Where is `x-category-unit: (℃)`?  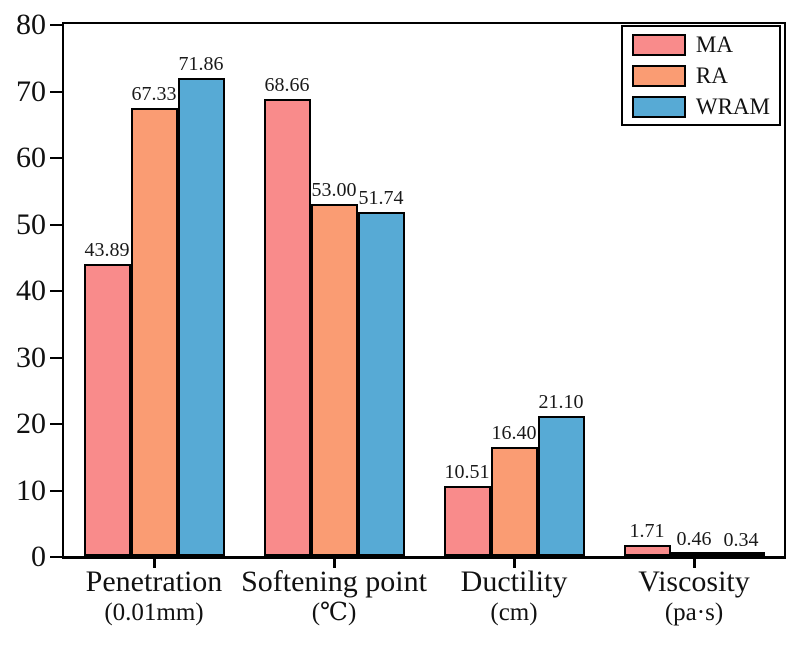 x-category-unit: (℃) is located at coordinates (334, 612).